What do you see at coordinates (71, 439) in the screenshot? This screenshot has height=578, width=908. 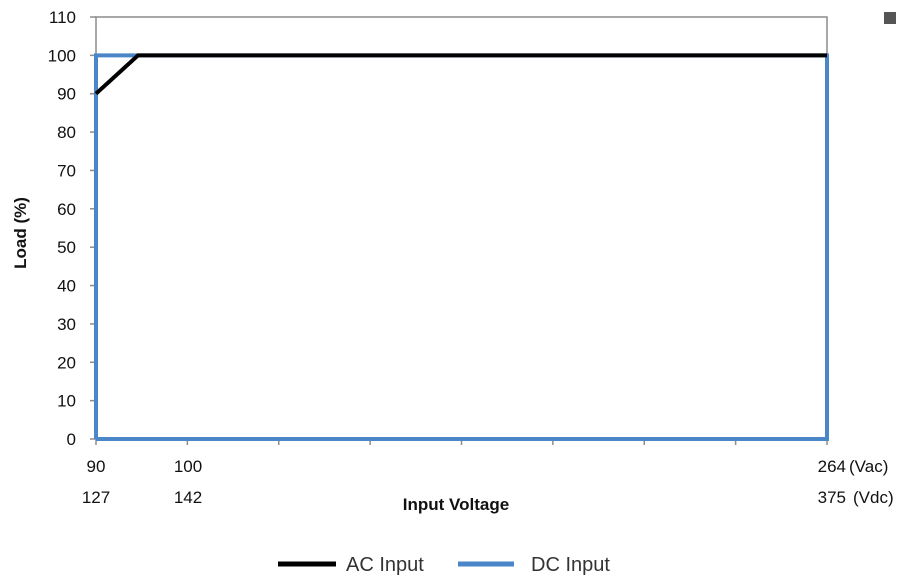 I see `y-tick-label-0: 0` at bounding box center [71, 439].